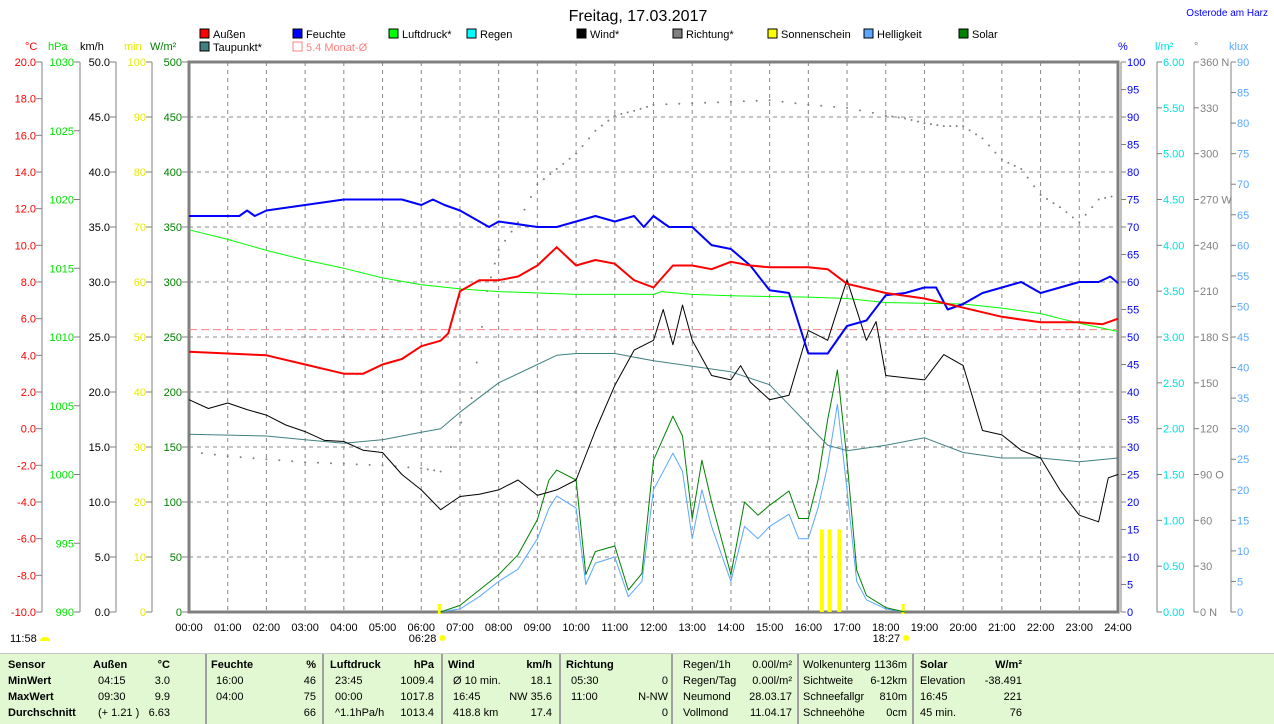 The height and width of the screenshot is (724, 1274). What do you see at coordinates (229, 35) in the screenshot?
I see `legend-label: Außen` at bounding box center [229, 35].